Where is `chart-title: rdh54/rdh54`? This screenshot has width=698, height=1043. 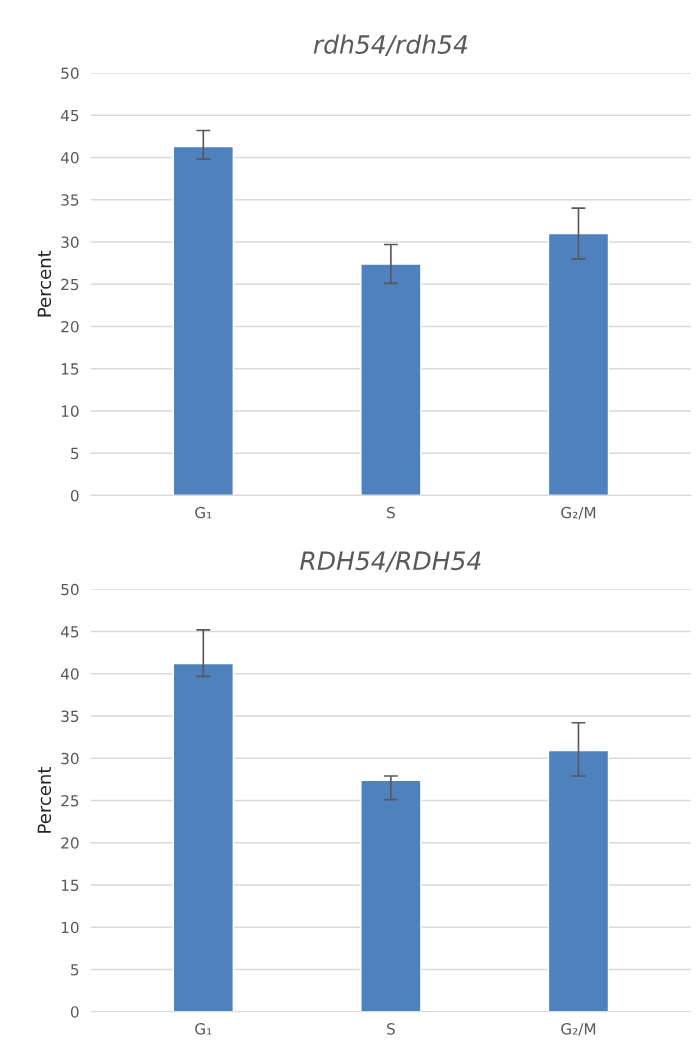 chart-title: rdh54/rdh54 is located at coordinates (390, 45).